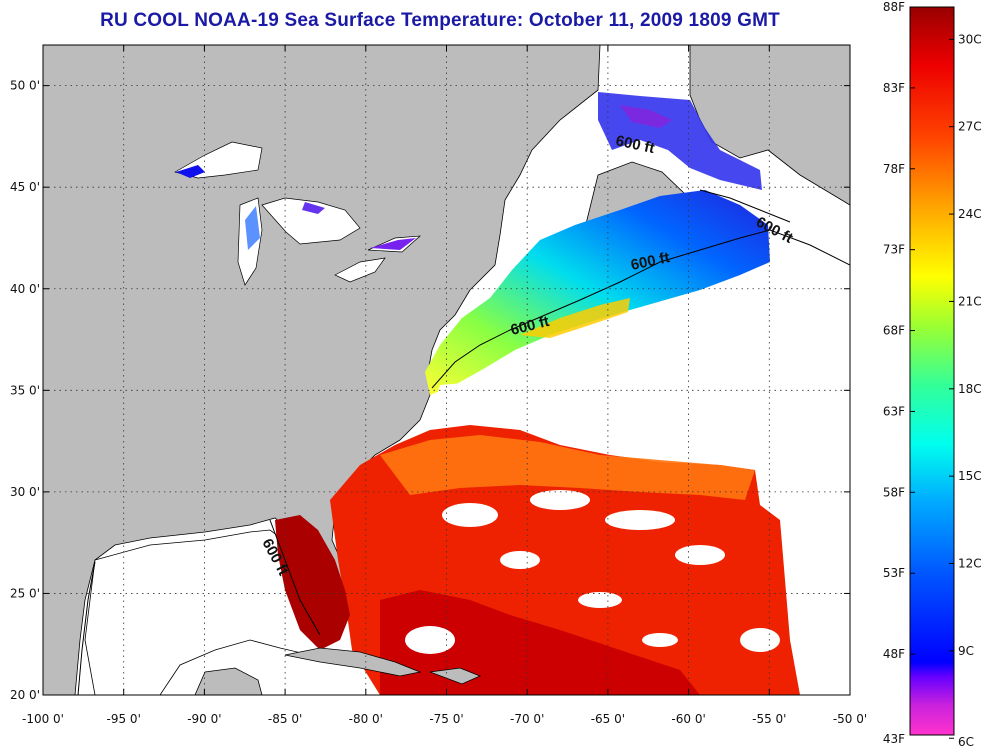 This screenshot has height=754, width=984. Describe the element at coordinates (894, 411) in the screenshot. I see `colorbar-f-label: 63F` at that location.